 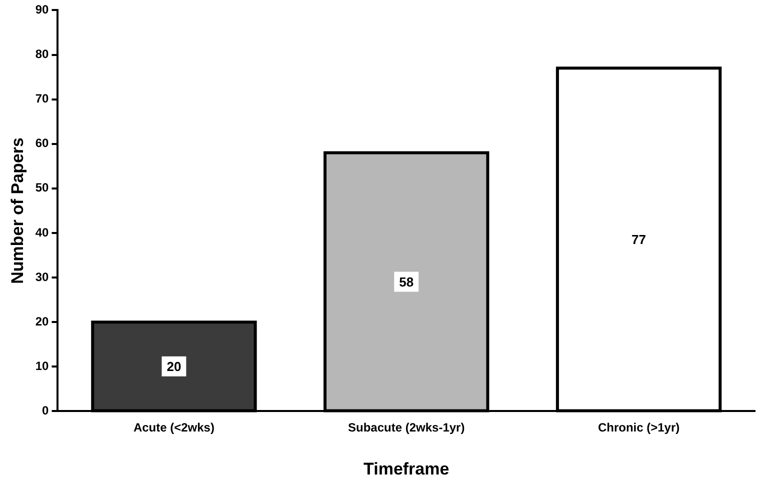 I want to click on y-tick-label: 0, so click(x=46, y=411).